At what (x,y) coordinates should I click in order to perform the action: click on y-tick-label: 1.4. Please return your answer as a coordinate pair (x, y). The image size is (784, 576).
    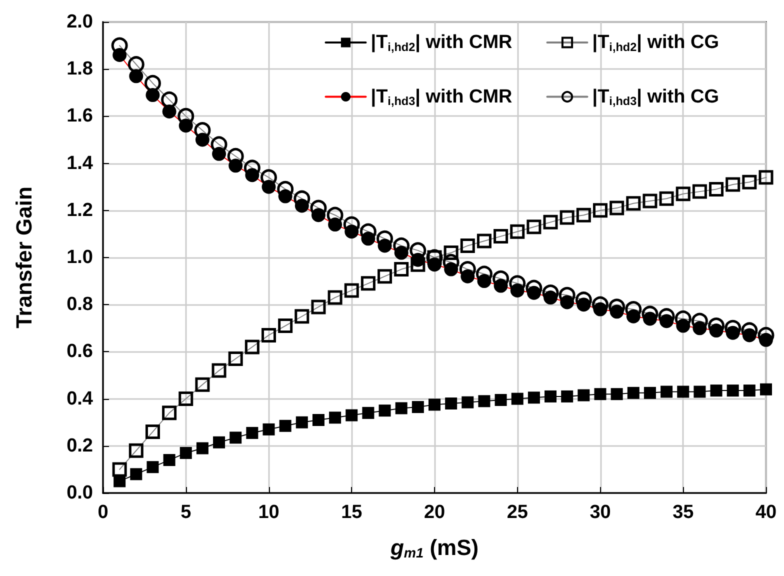
    Looking at the image, I should click on (80, 163).